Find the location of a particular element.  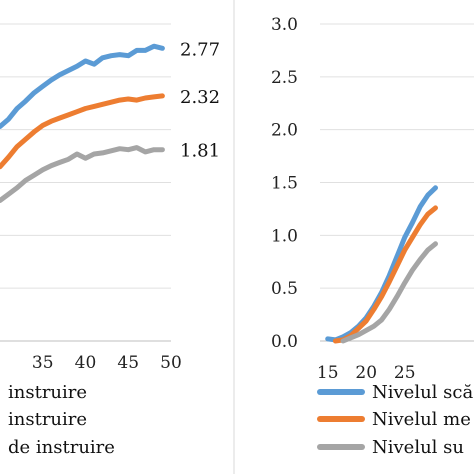

data-label: 2.32 is located at coordinates (200, 97).